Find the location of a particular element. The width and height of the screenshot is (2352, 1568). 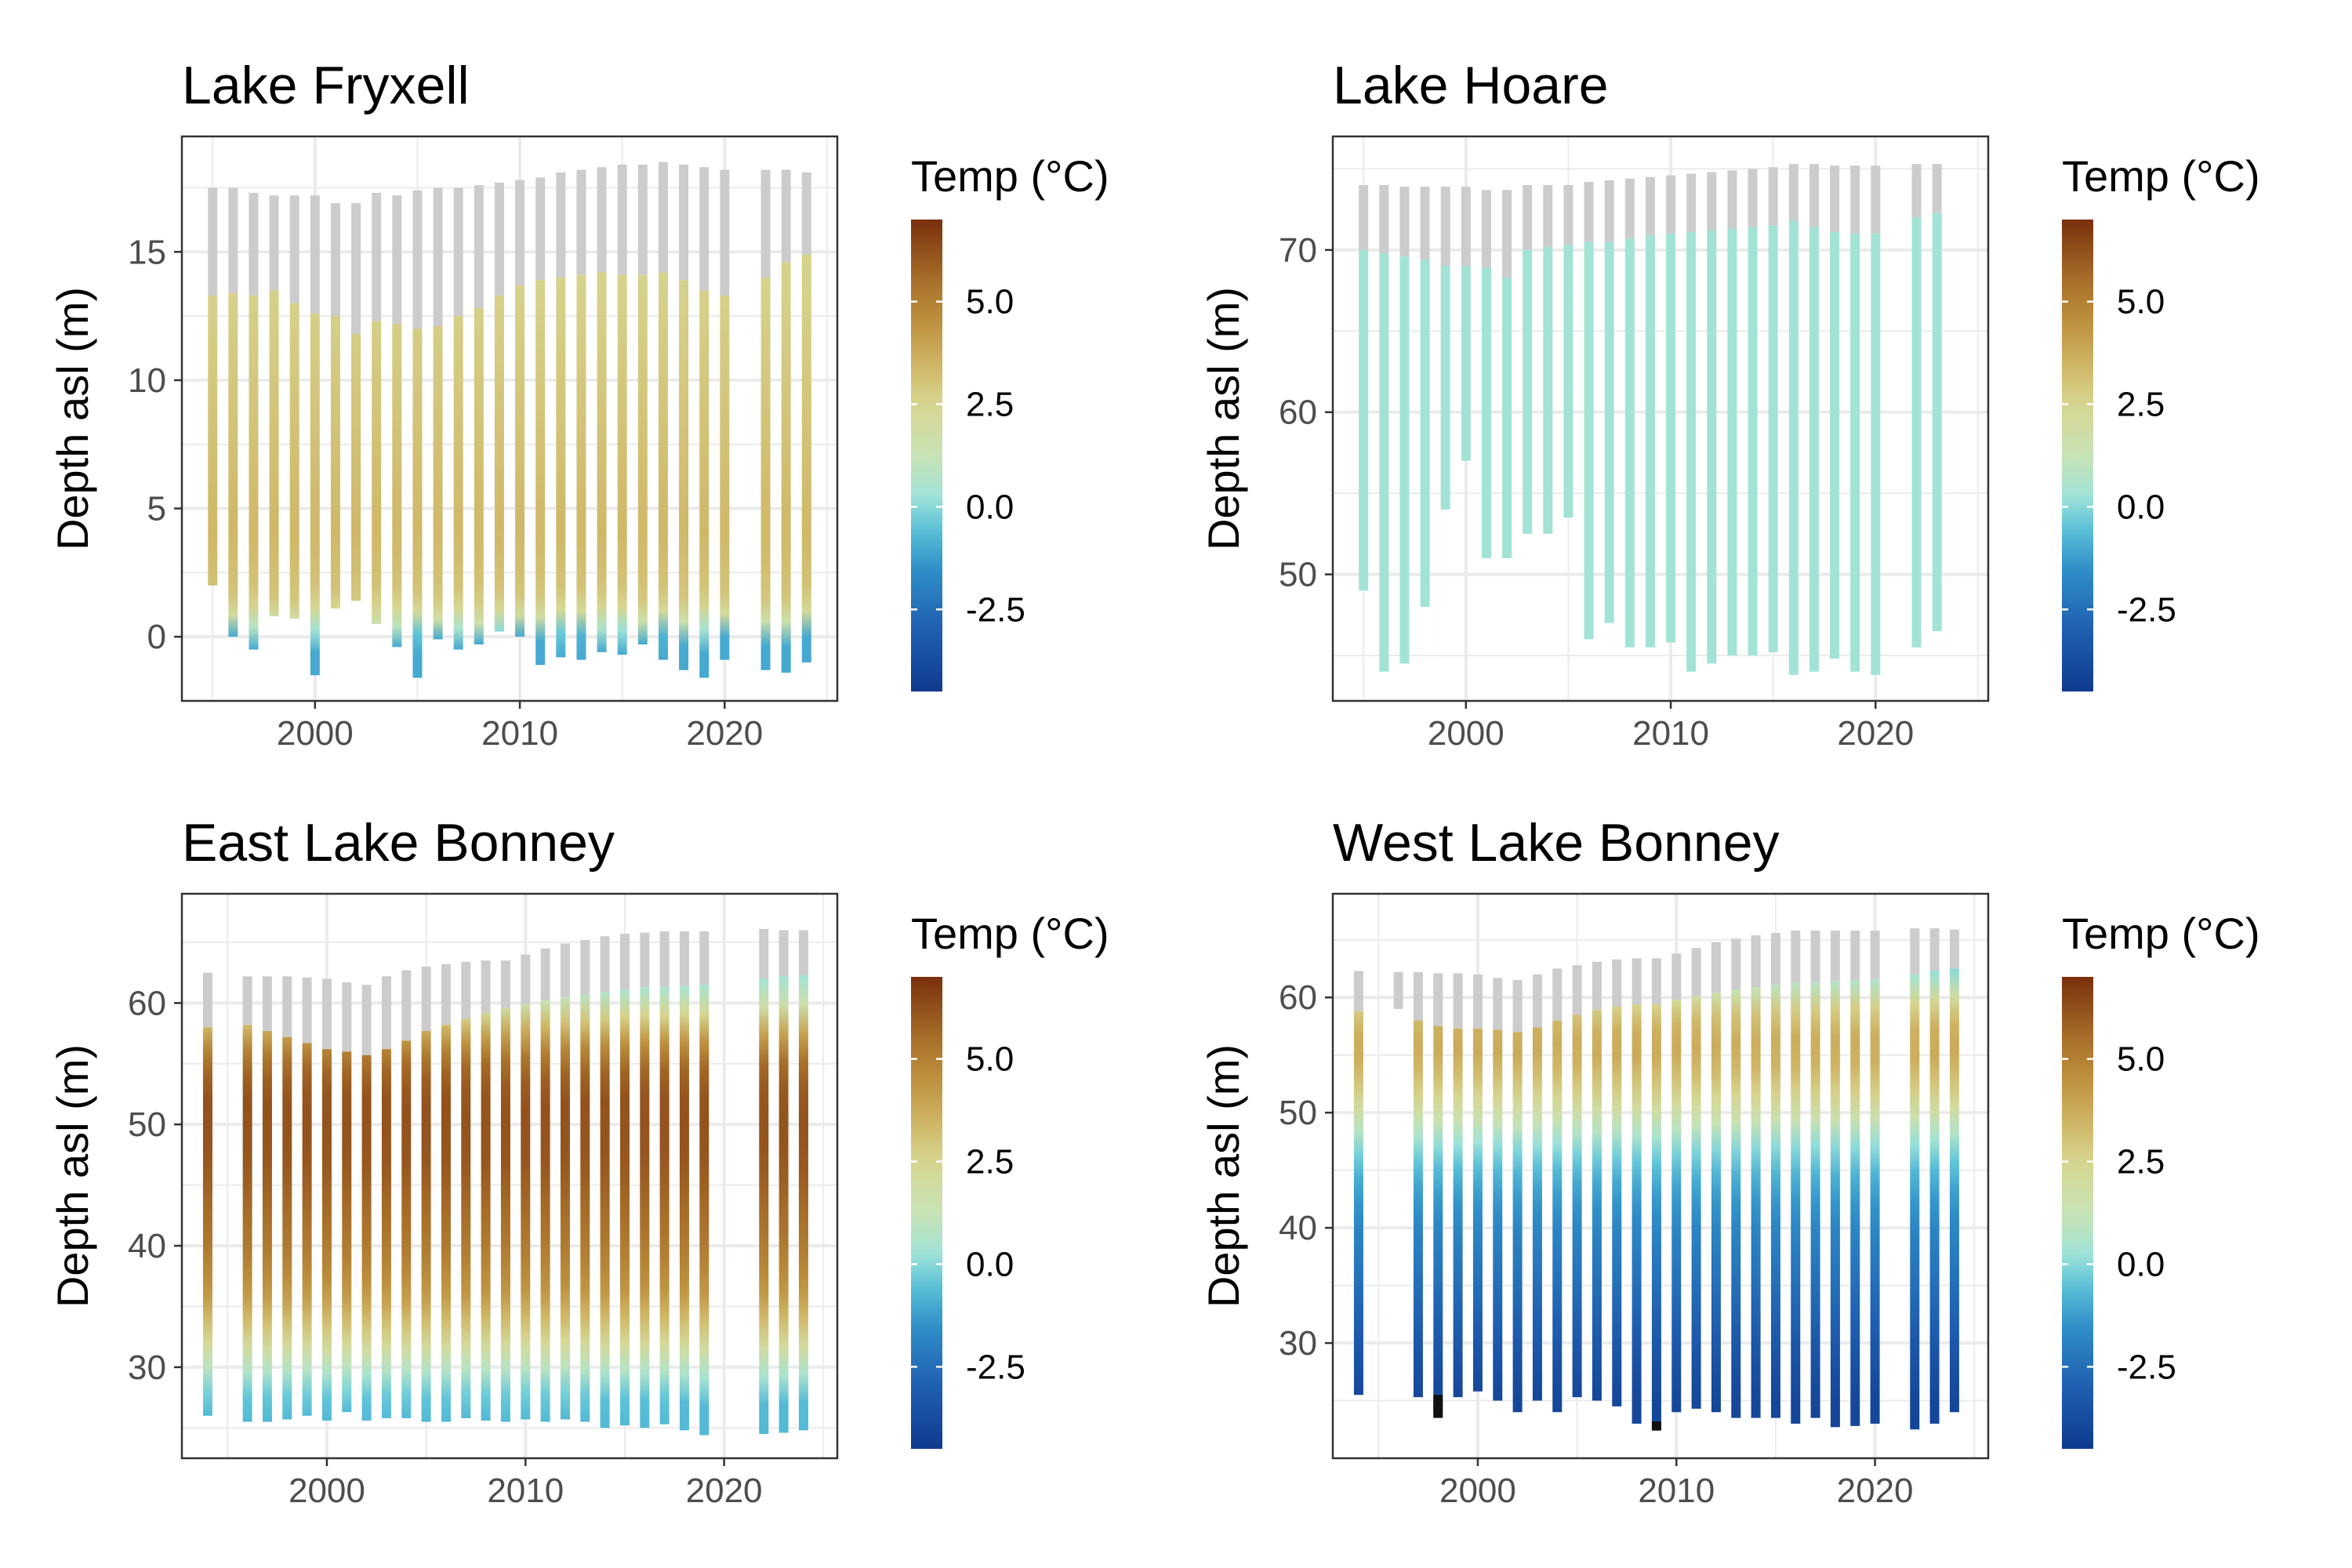

colorbar-tick-label: 5.0 is located at coordinates (990, 1059).